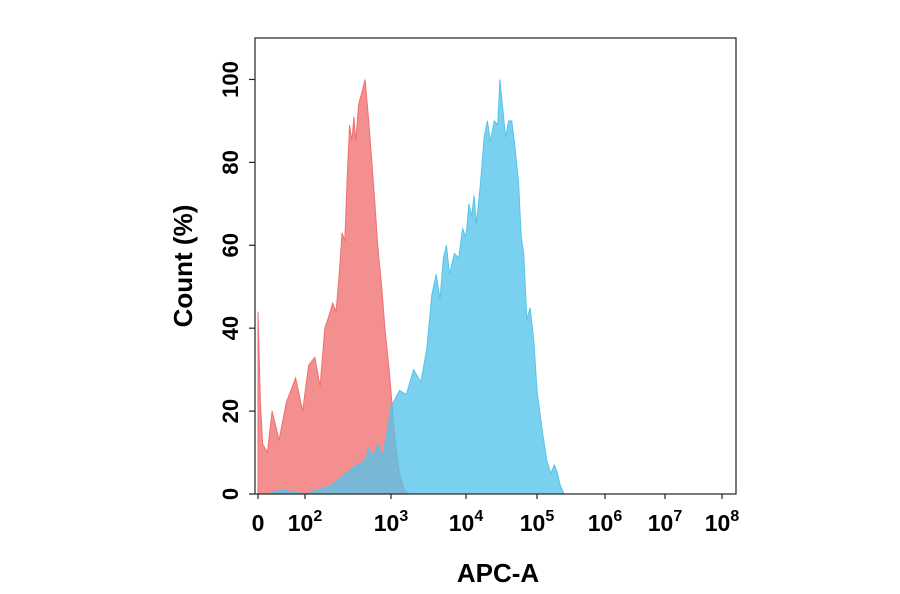 This screenshot has height=594, width=900. What do you see at coordinates (722, 522) in the screenshot?
I see `x-tick-label: 10⁸` at bounding box center [722, 522].